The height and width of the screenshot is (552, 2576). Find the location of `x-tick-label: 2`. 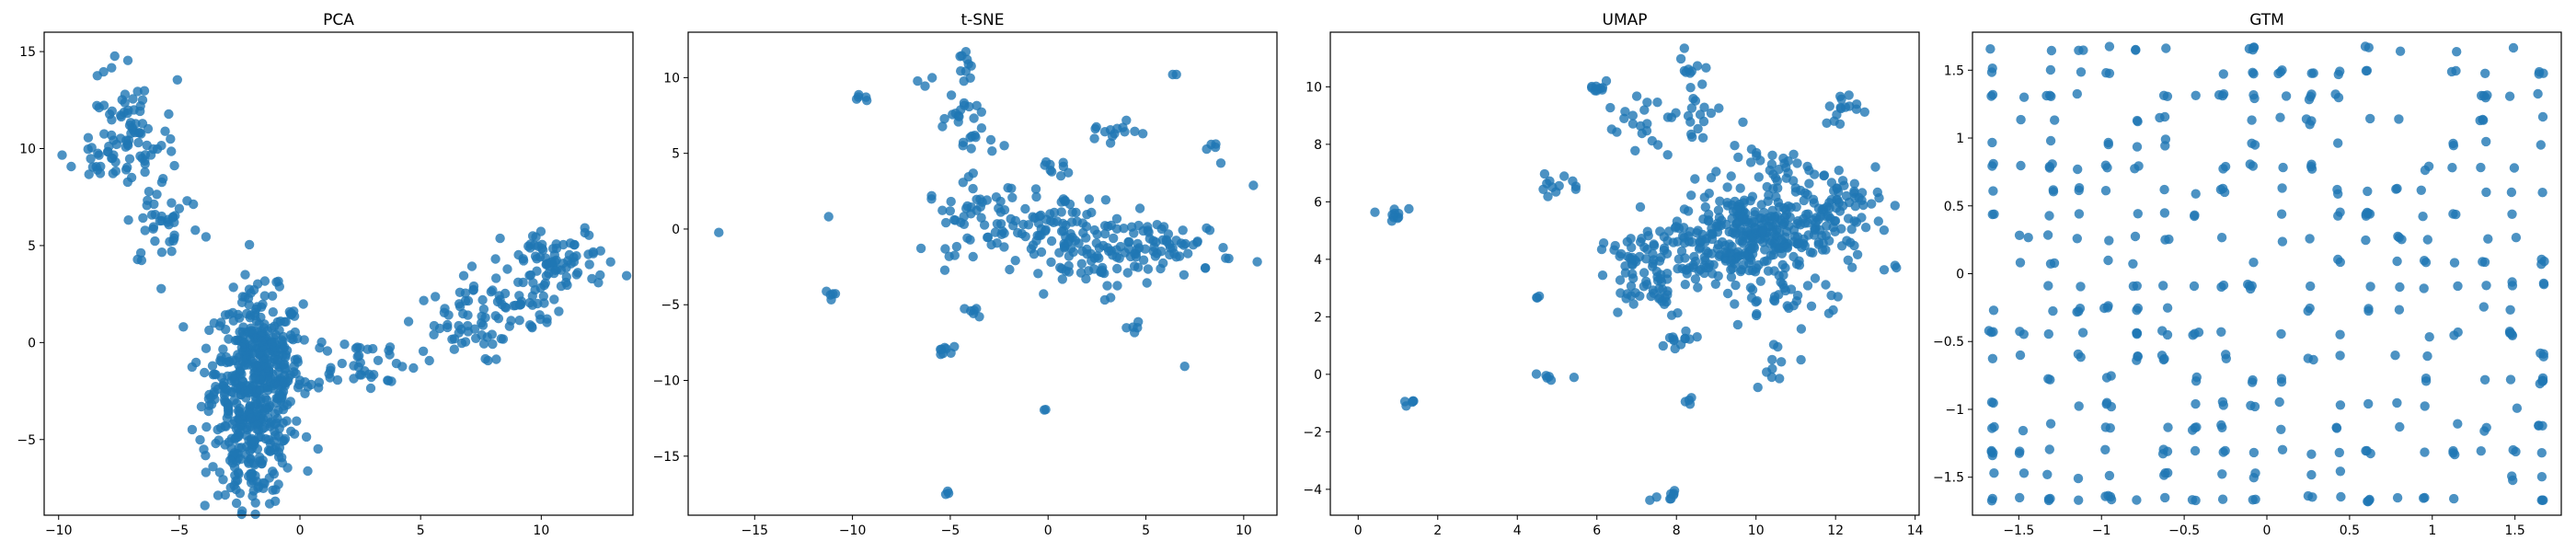

x-tick-label: 2 is located at coordinates (1437, 530).